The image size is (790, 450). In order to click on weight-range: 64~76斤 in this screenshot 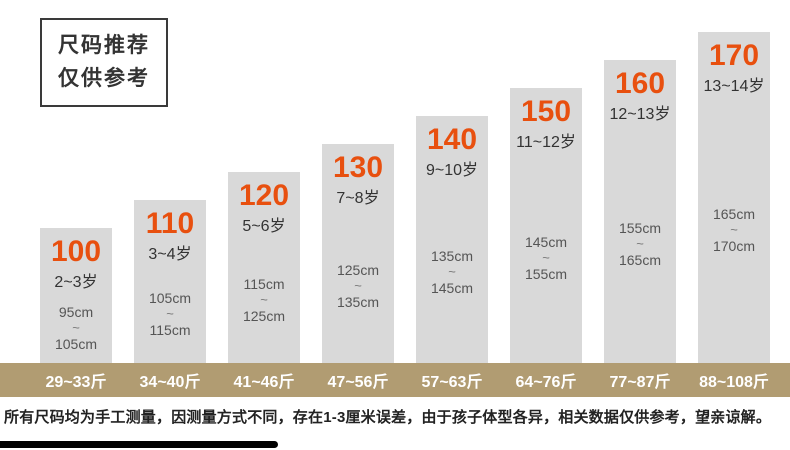, I will do `click(546, 382)`.